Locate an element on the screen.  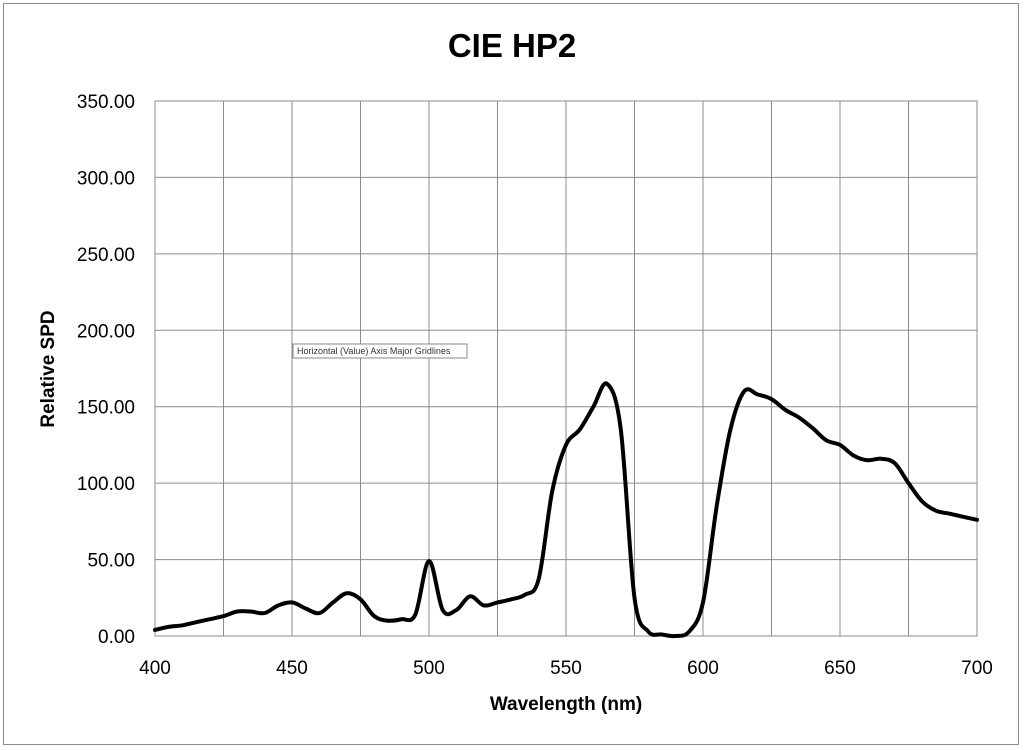
chart-title: CIE HP2 is located at coordinates (512, 45).